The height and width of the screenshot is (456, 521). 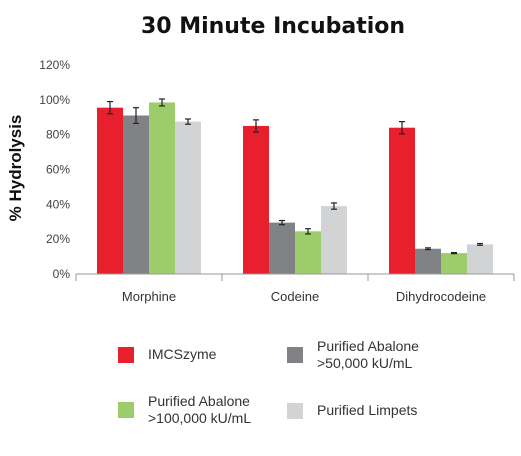 I want to click on y-axis-label: % Hydrolysis, so click(x=15, y=168).